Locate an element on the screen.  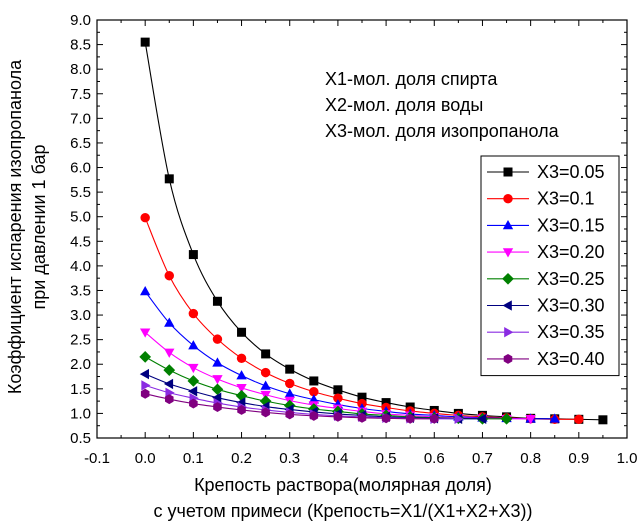
y-tick-label: 3.0 is located at coordinates (80, 315).